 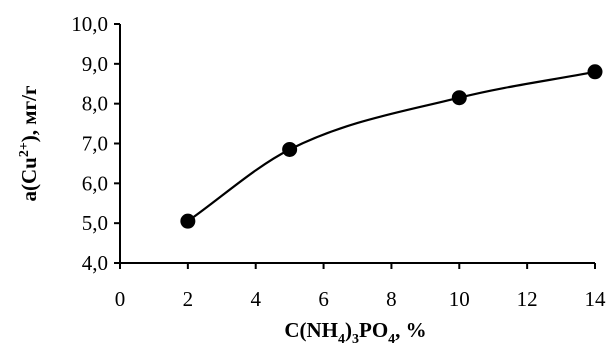 I want to click on y-axis-title: a(Cu2+), мг/г, so click(x=29, y=143).